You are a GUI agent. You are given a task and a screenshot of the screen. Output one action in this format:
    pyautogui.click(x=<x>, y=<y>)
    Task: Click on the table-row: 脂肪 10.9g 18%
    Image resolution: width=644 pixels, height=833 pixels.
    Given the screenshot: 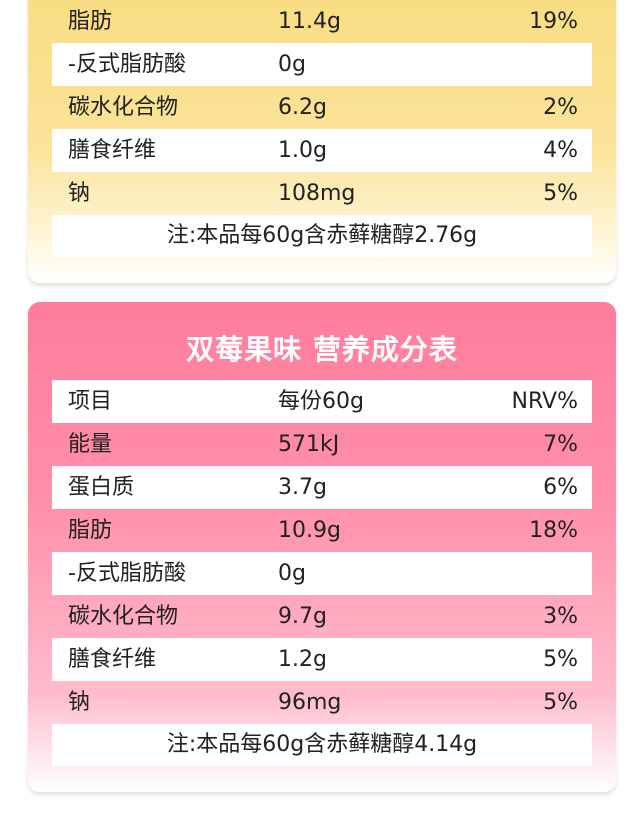 What is the action you would take?
    pyautogui.click(x=322, y=530)
    